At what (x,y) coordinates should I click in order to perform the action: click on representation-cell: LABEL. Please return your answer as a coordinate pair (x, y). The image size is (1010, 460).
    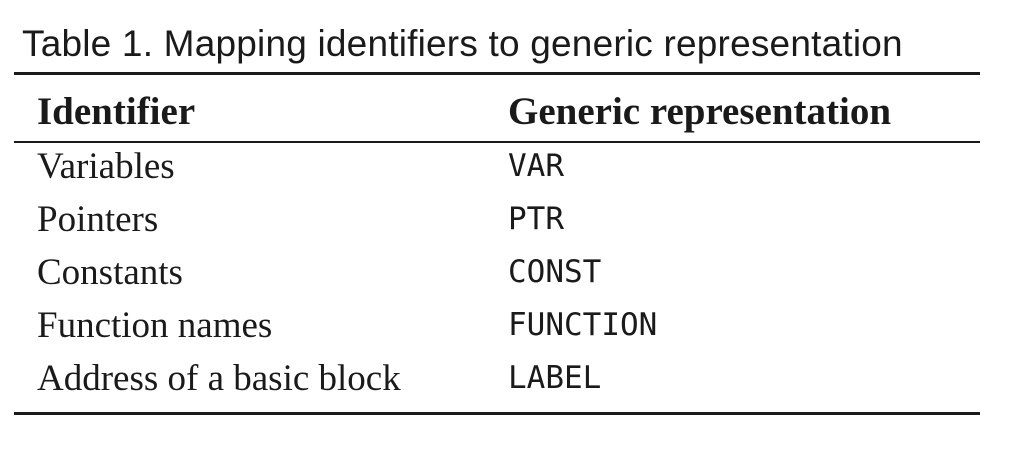
    Looking at the image, I should click on (555, 378).